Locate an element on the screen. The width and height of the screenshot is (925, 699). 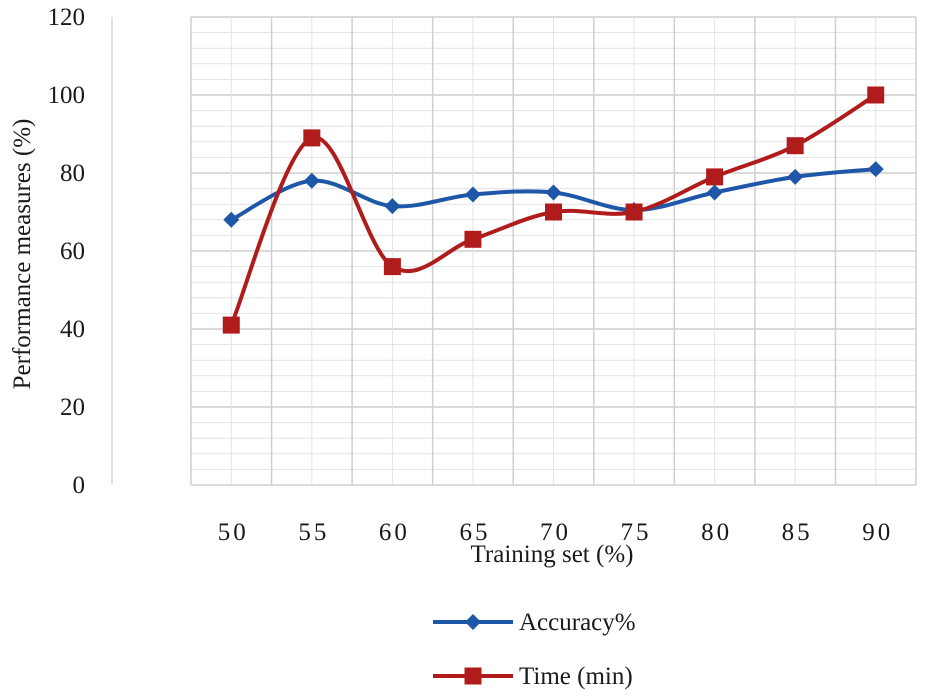
y-tick-label: 20 is located at coordinates (72, 407).